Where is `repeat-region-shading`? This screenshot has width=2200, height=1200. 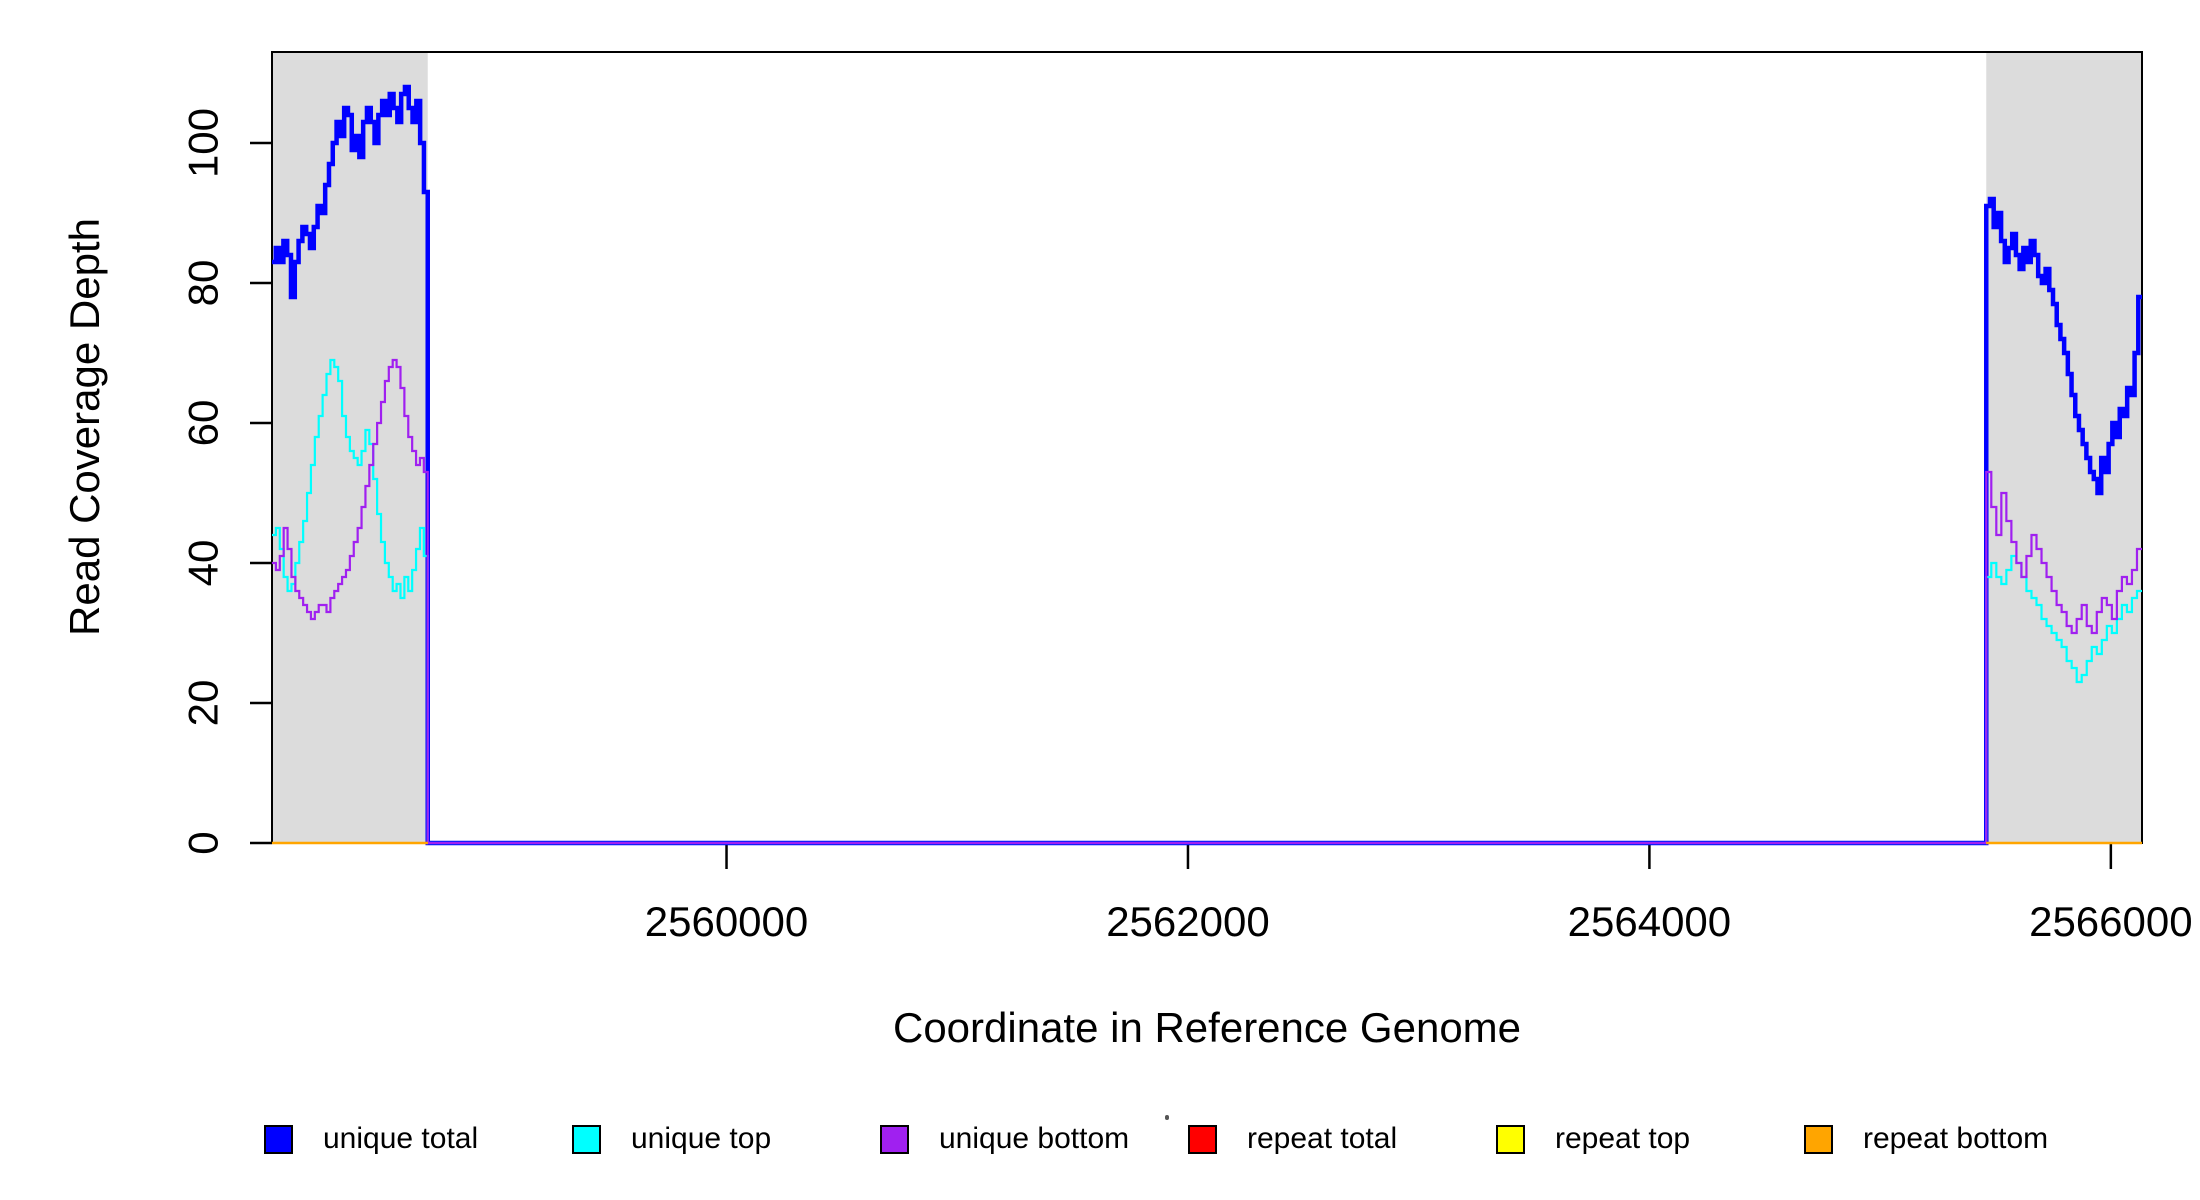 repeat-region-shading is located at coordinates (2064, 447).